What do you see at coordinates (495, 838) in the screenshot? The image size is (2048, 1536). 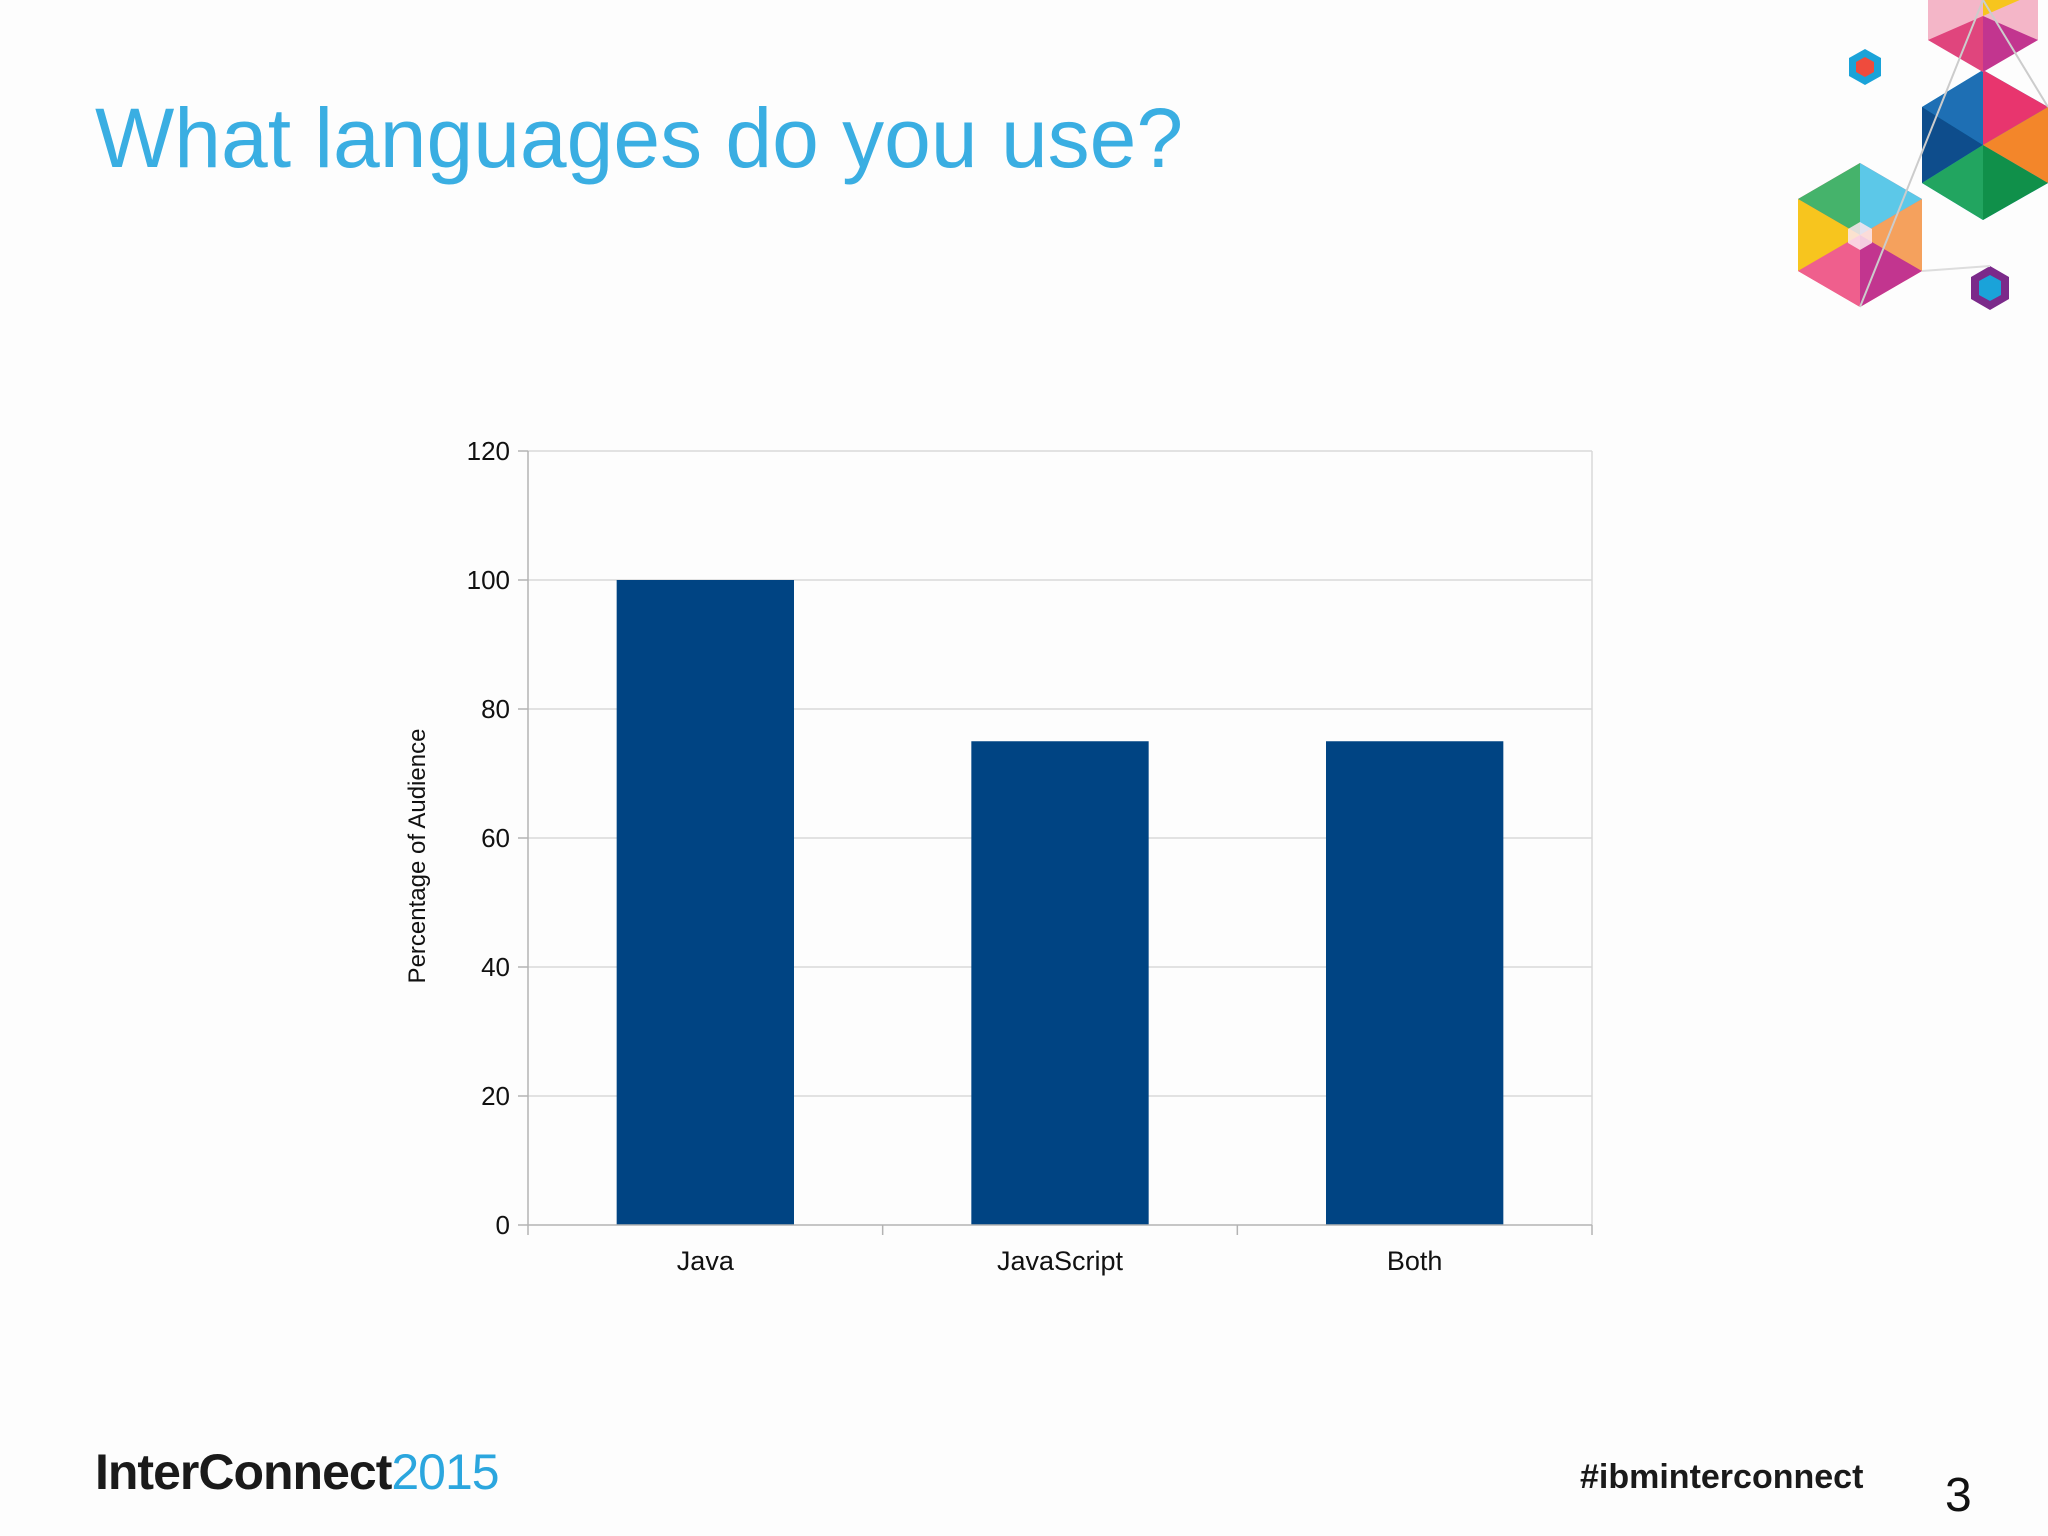 I see `y-tick-label: 60` at bounding box center [495, 838].